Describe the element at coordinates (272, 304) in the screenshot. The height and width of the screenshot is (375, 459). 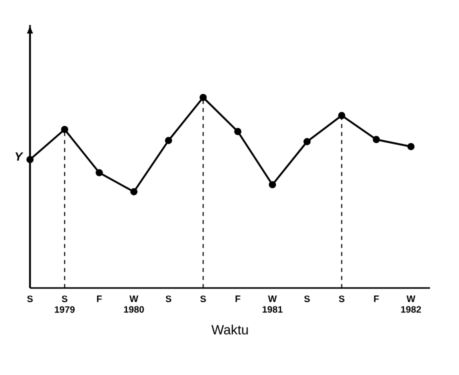
I see `x-tick-label: W 1981` at that location.